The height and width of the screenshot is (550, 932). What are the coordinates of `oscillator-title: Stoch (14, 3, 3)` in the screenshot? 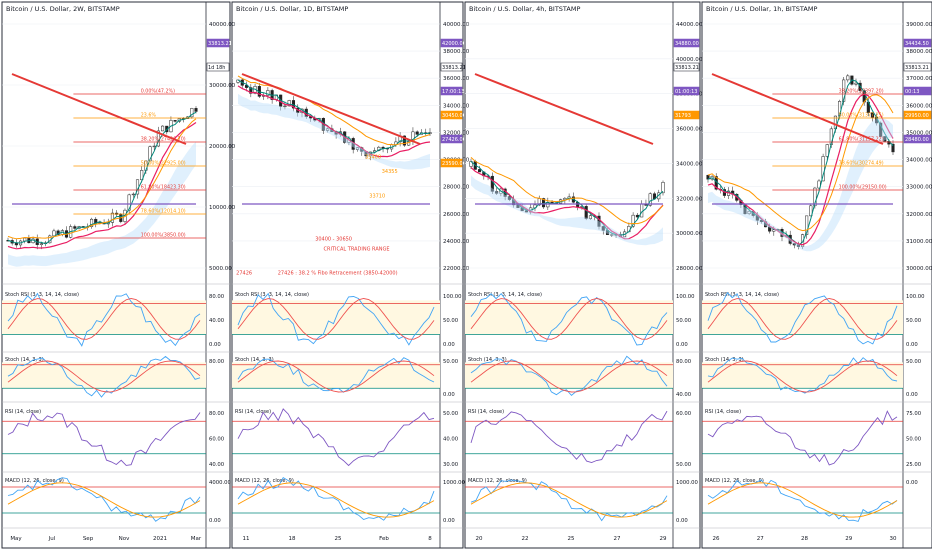 It's located at (724, 360).